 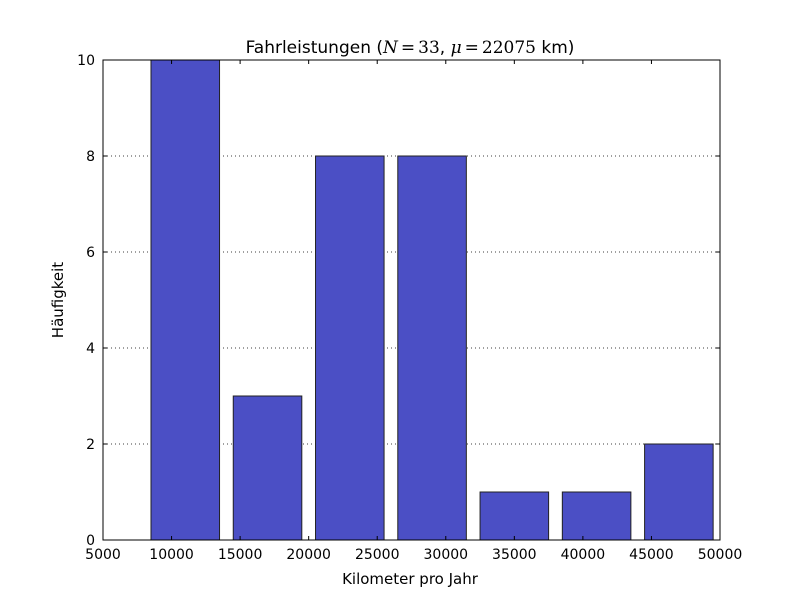 I want to click on y-tick-label: 8, so click(x=90, y=157).